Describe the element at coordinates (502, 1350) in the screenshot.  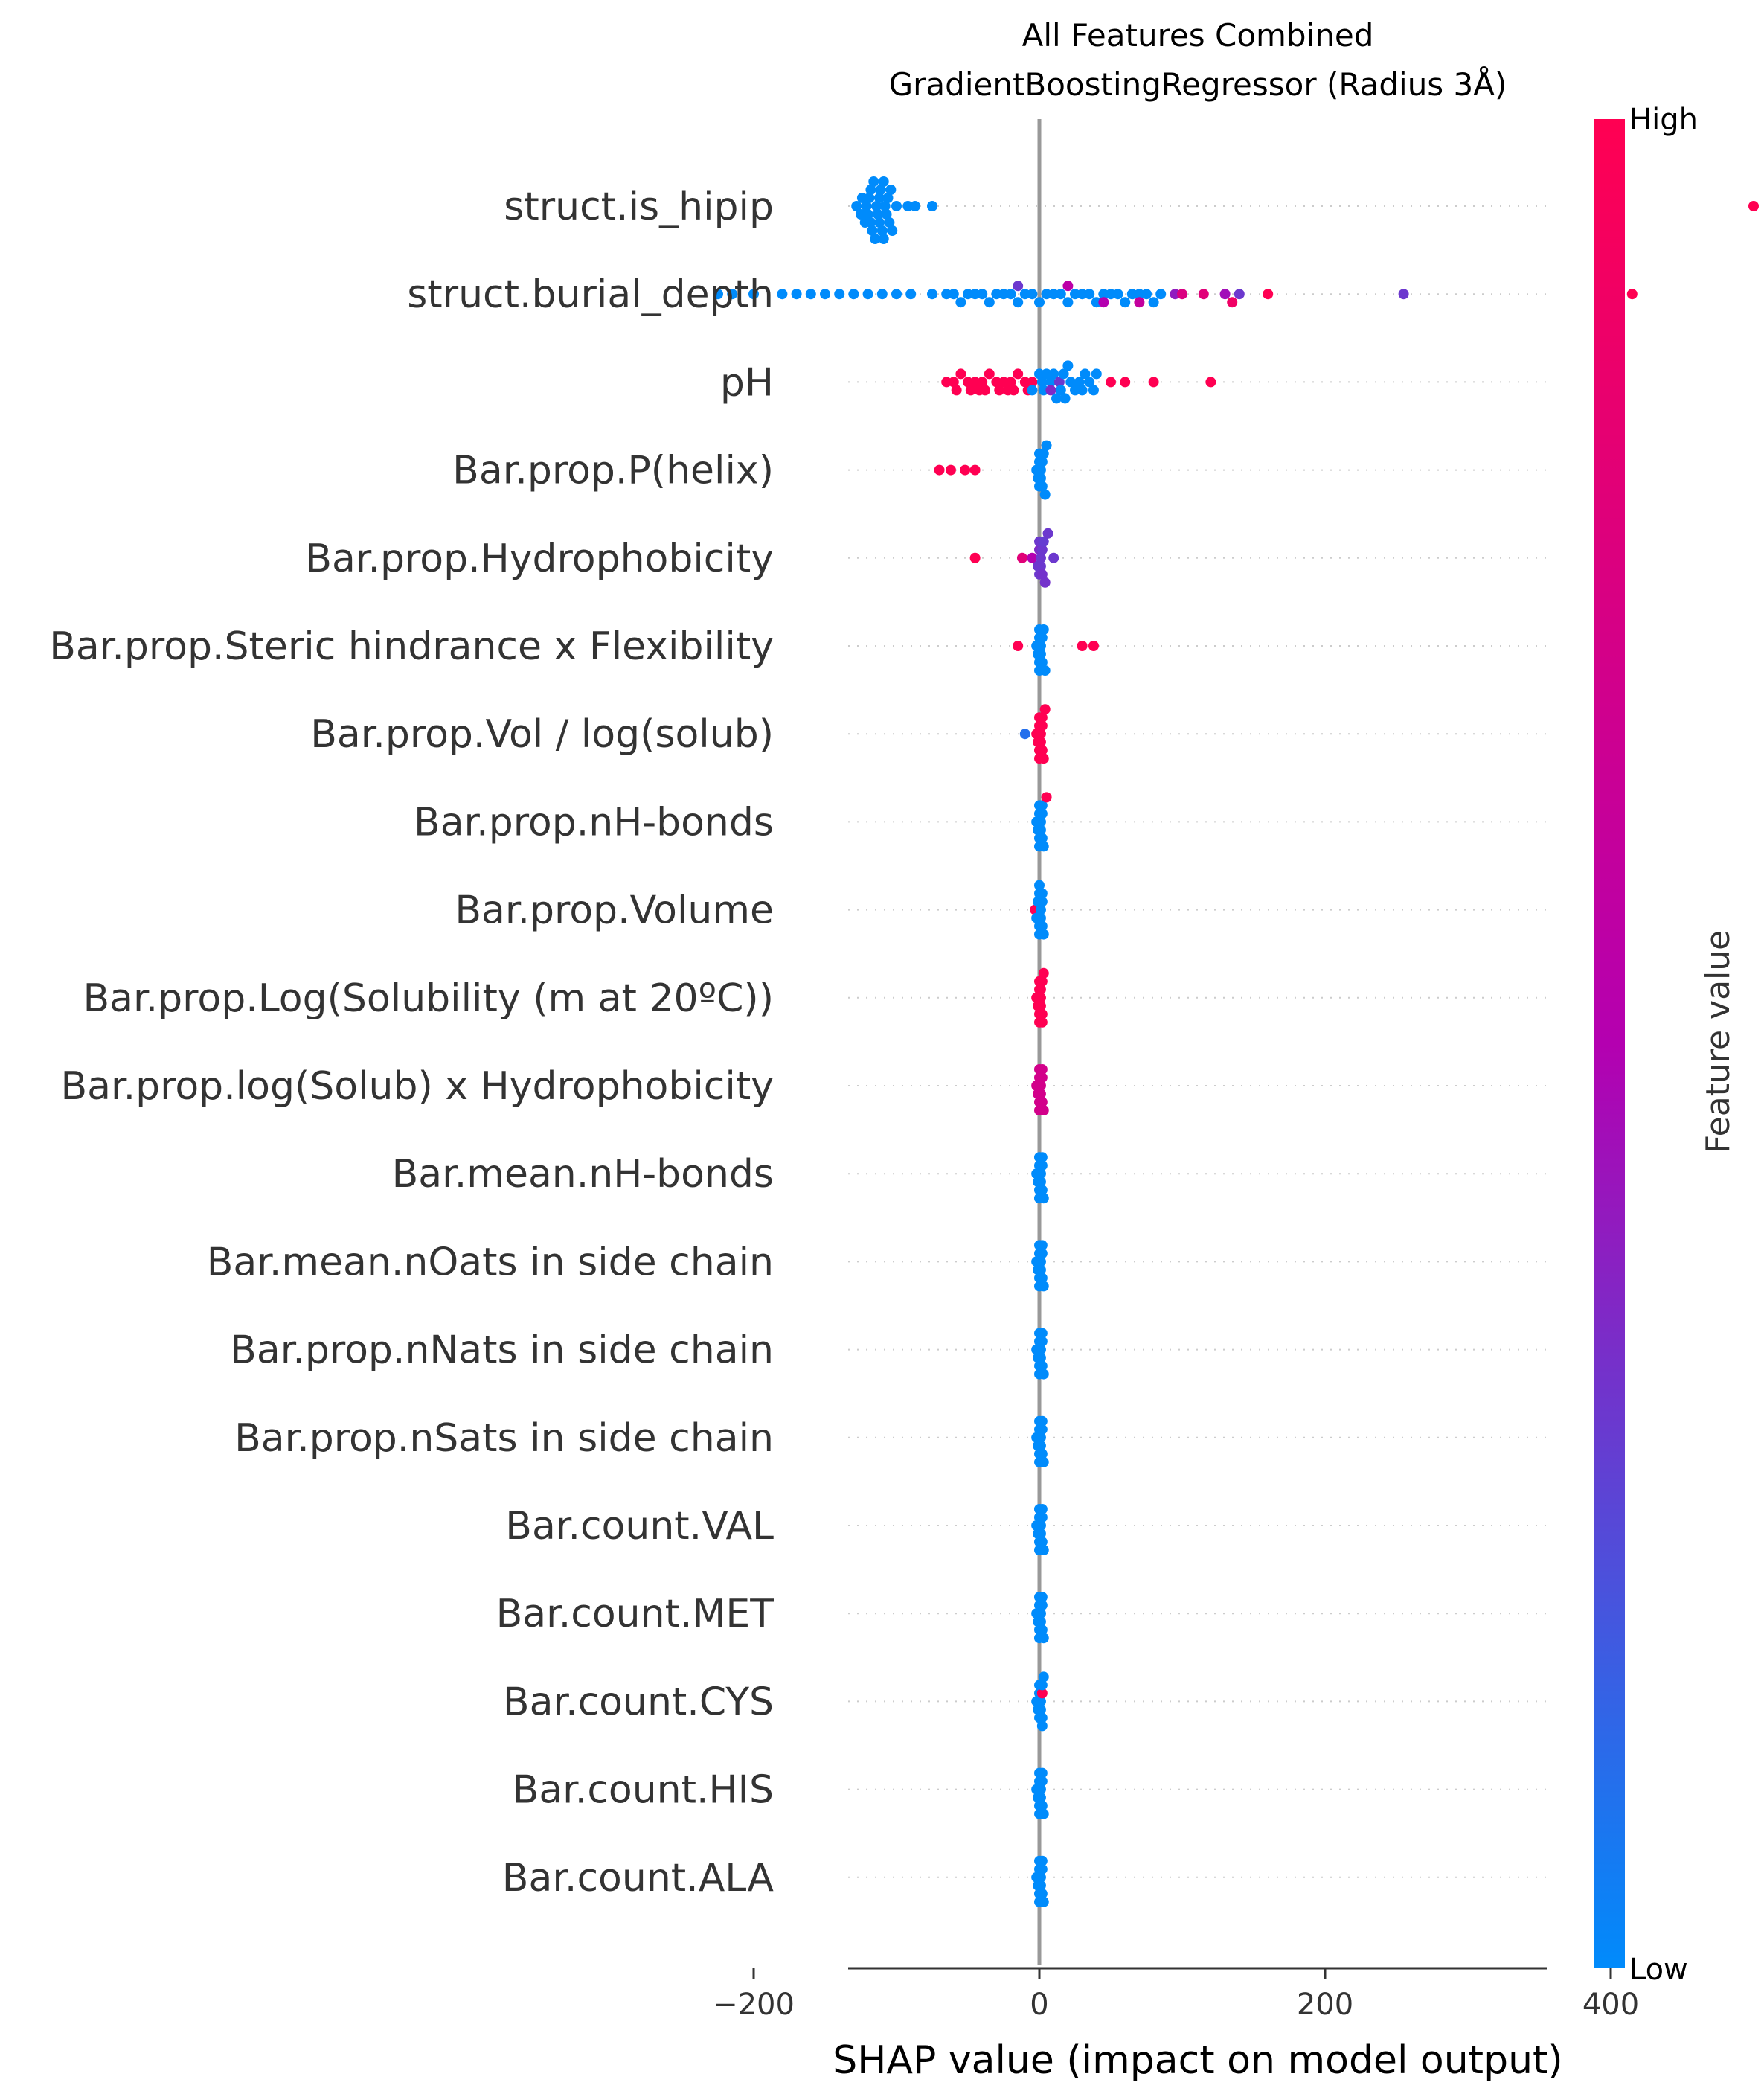
I see `feature-label: Bar.prop.nNats in side chain` at that location.